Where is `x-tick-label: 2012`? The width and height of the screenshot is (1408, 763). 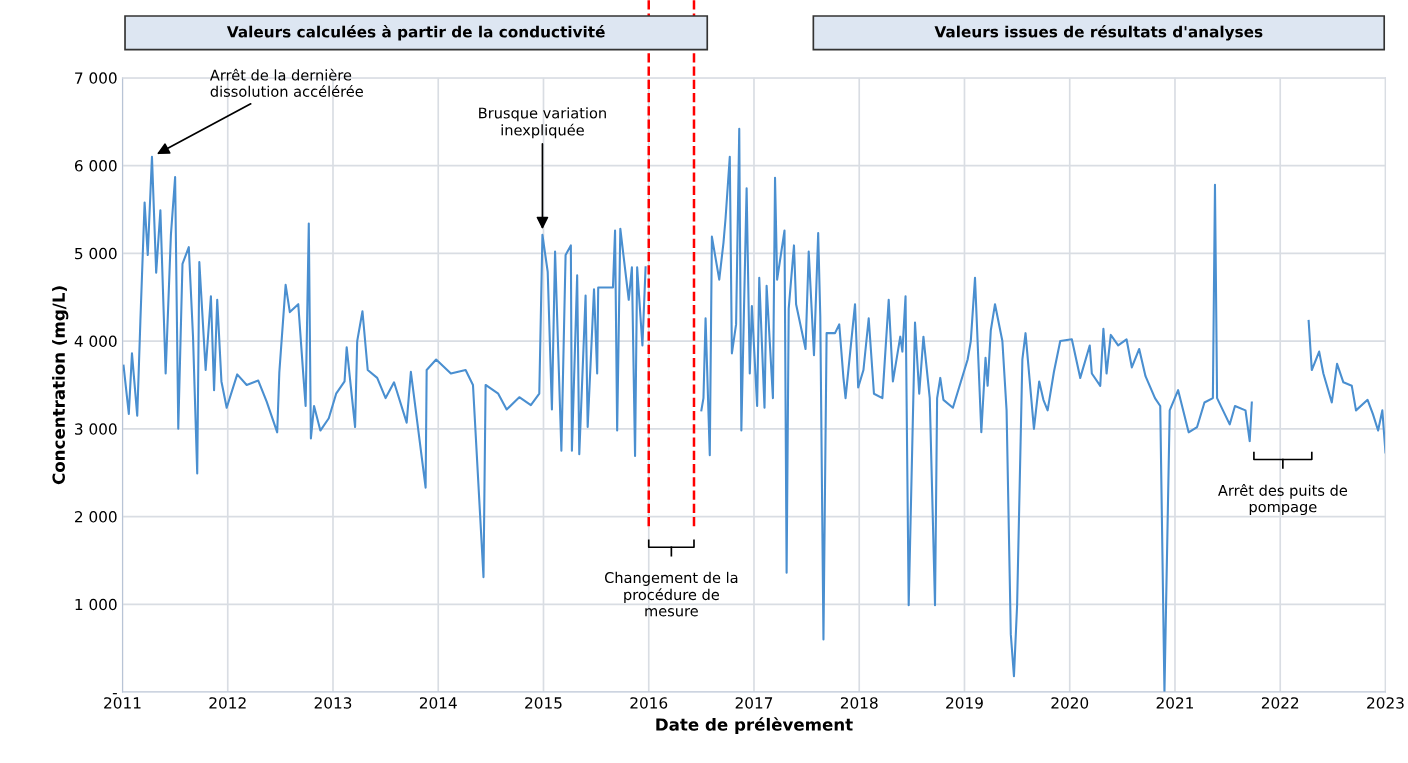
x-tick-label: 2012 is located at coordinates (227, 703).